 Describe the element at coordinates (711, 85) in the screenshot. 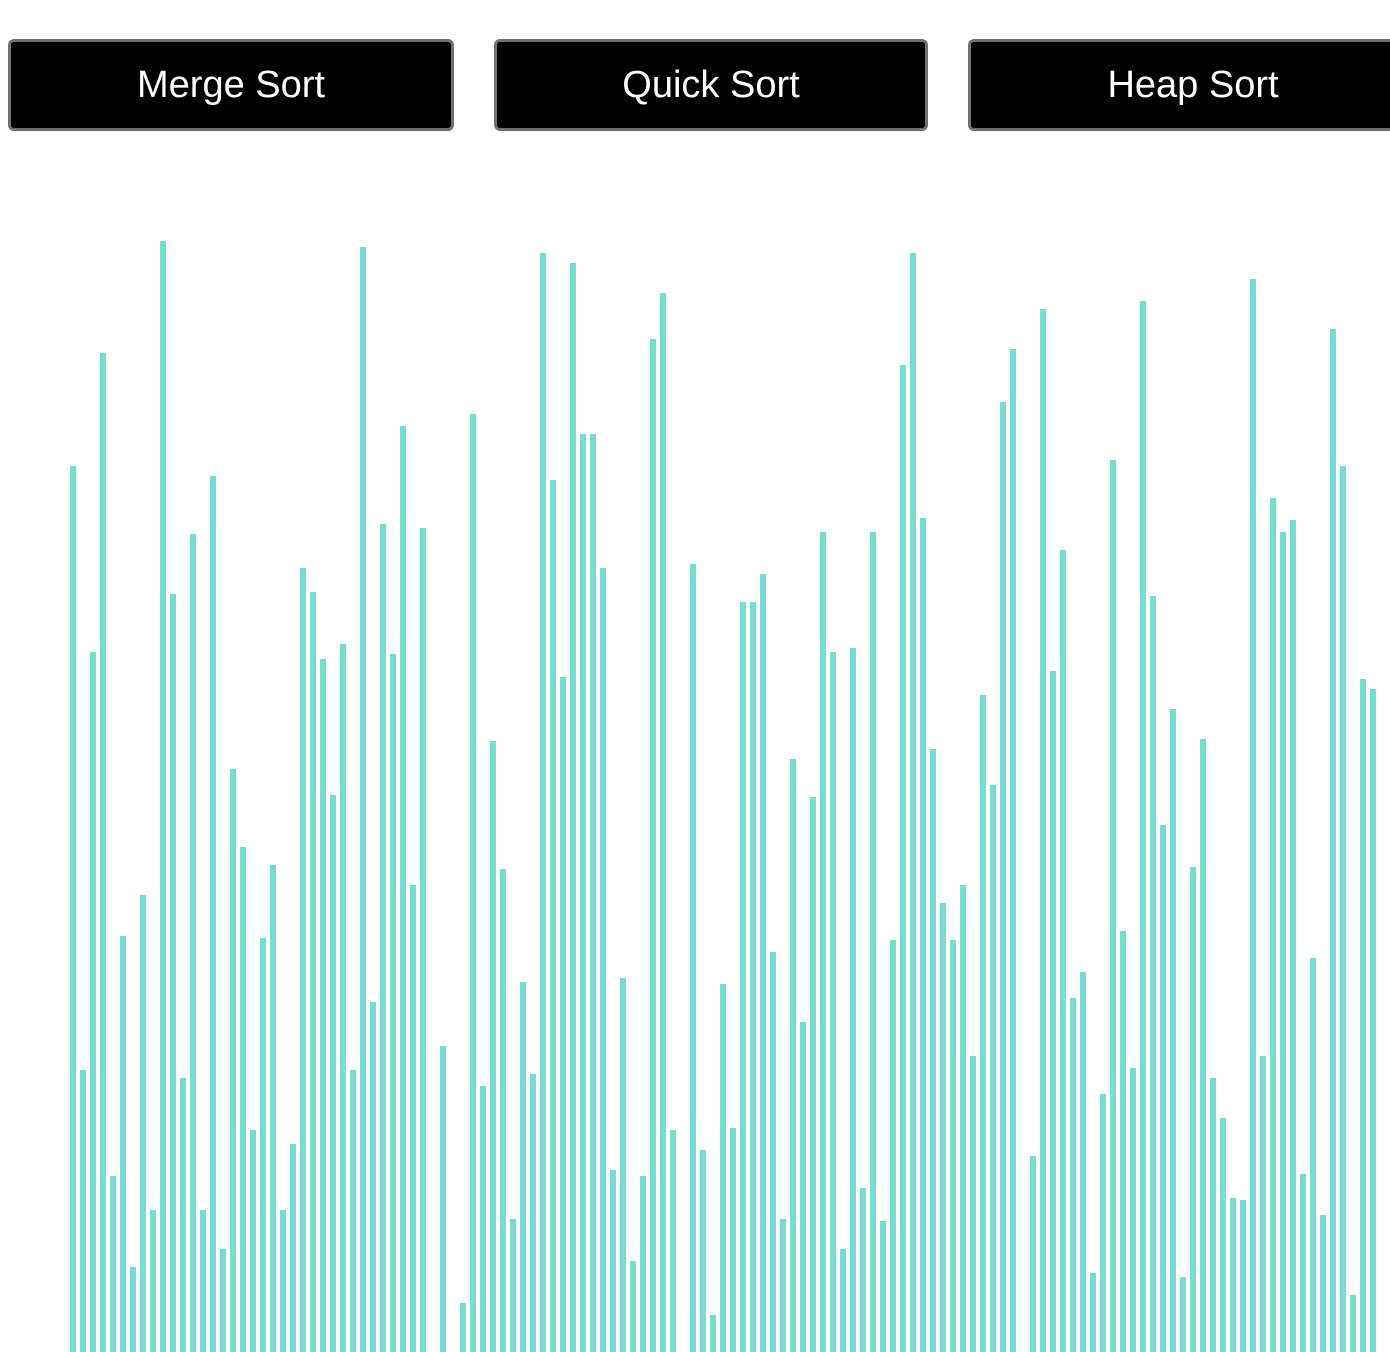

I see `quick-sort-button: Quick Sort` at that location.